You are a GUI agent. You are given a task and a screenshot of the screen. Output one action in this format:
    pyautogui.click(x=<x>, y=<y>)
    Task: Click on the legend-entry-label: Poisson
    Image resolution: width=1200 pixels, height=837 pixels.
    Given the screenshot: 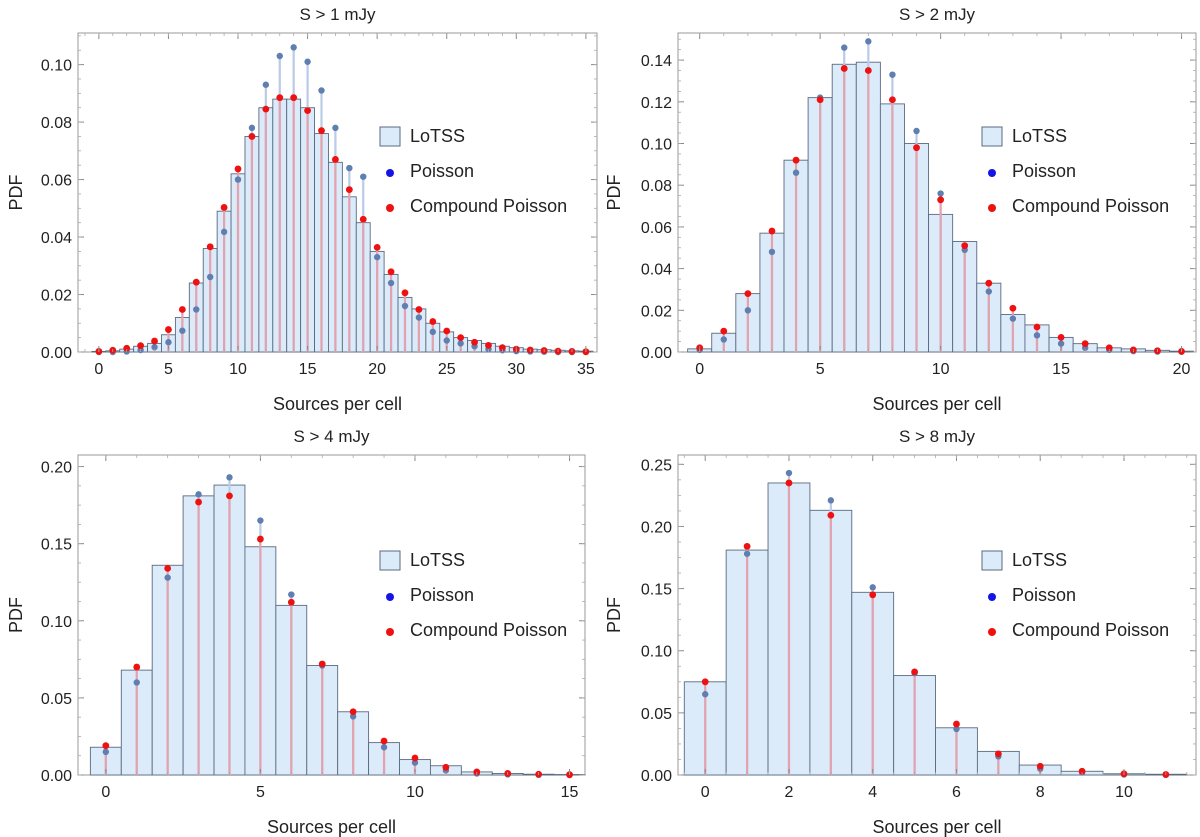 What is the action you would take?
    pyautogui.click(x=1044, y=595)
    